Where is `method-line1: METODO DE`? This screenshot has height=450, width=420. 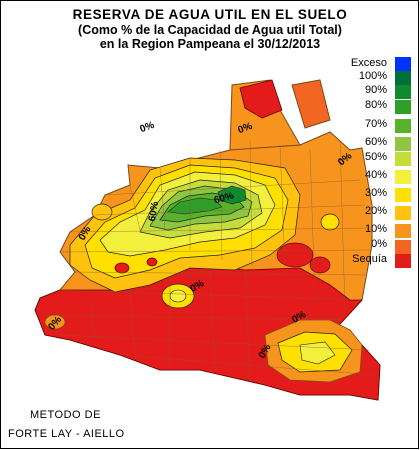
method-line1: METODO DE is located at coordinates (65, 415).